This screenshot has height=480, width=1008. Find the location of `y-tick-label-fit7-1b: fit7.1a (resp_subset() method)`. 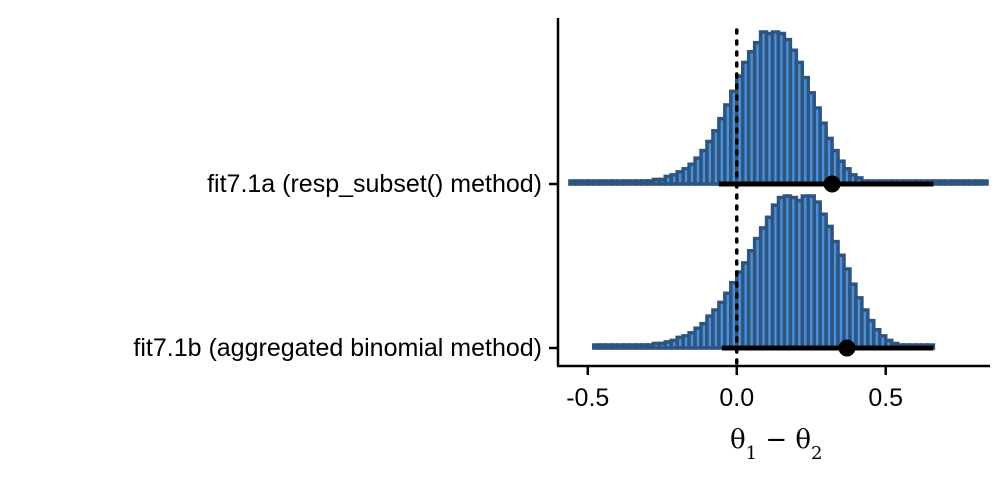

y-tick-label-fit7-1b: fit7.1a (resp_subset() method) is located at coordinates (374, 184).